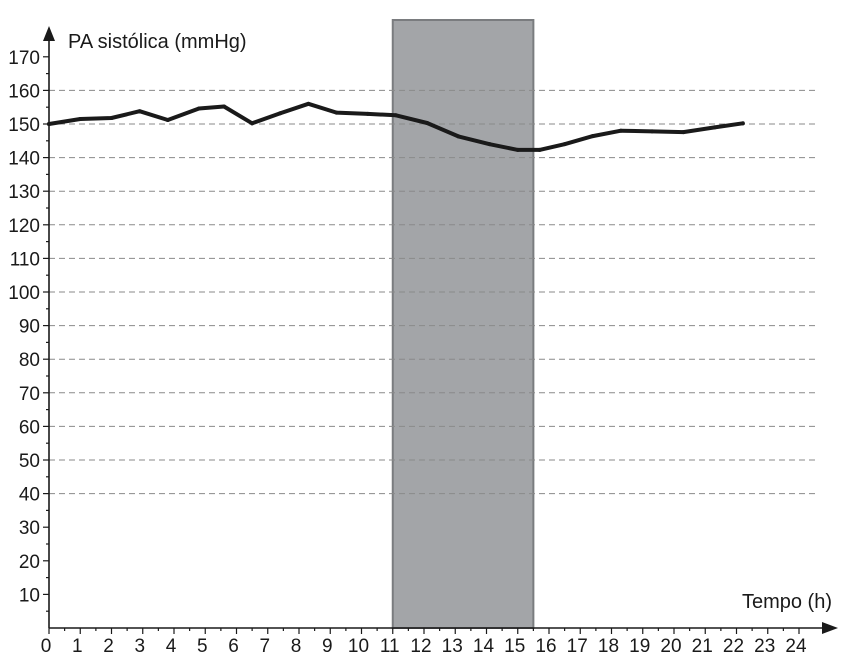 This screenshot has width=851, height=660. Describe the element at coordinates (25, 259) in the screenshot. I see `y-tick-label-110: 110` at that location.